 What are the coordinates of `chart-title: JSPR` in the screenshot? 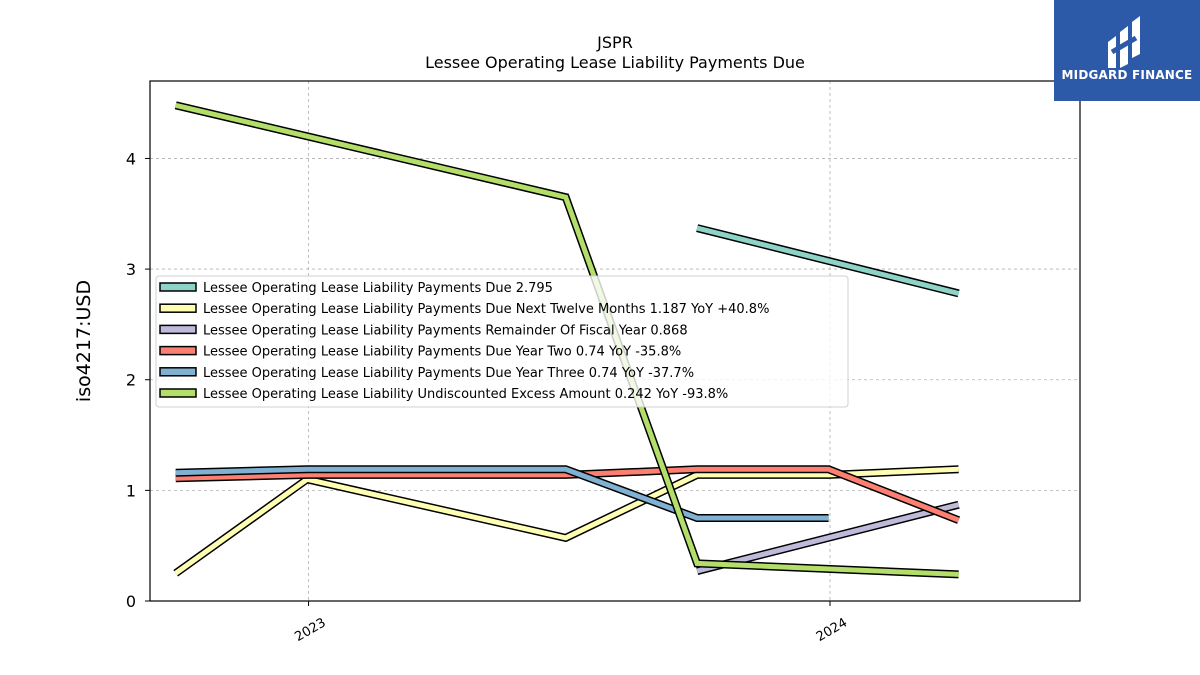 It's located at (614, 42).